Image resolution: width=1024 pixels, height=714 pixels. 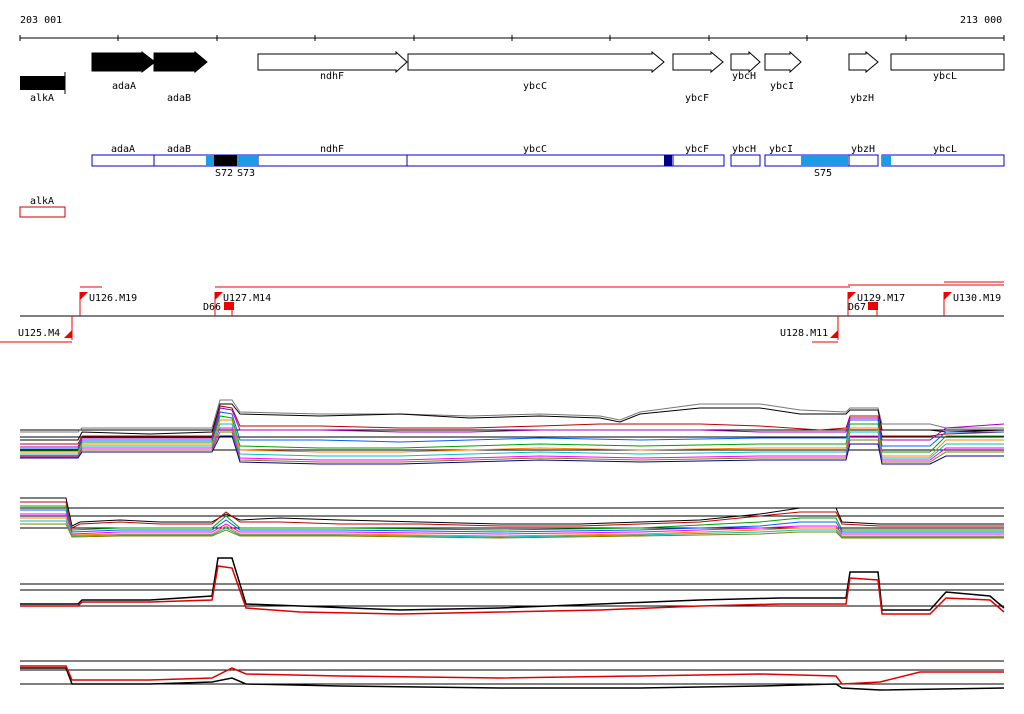 I want to click on gene-label-ybcL: ybcL, so click(x=945, y=76).